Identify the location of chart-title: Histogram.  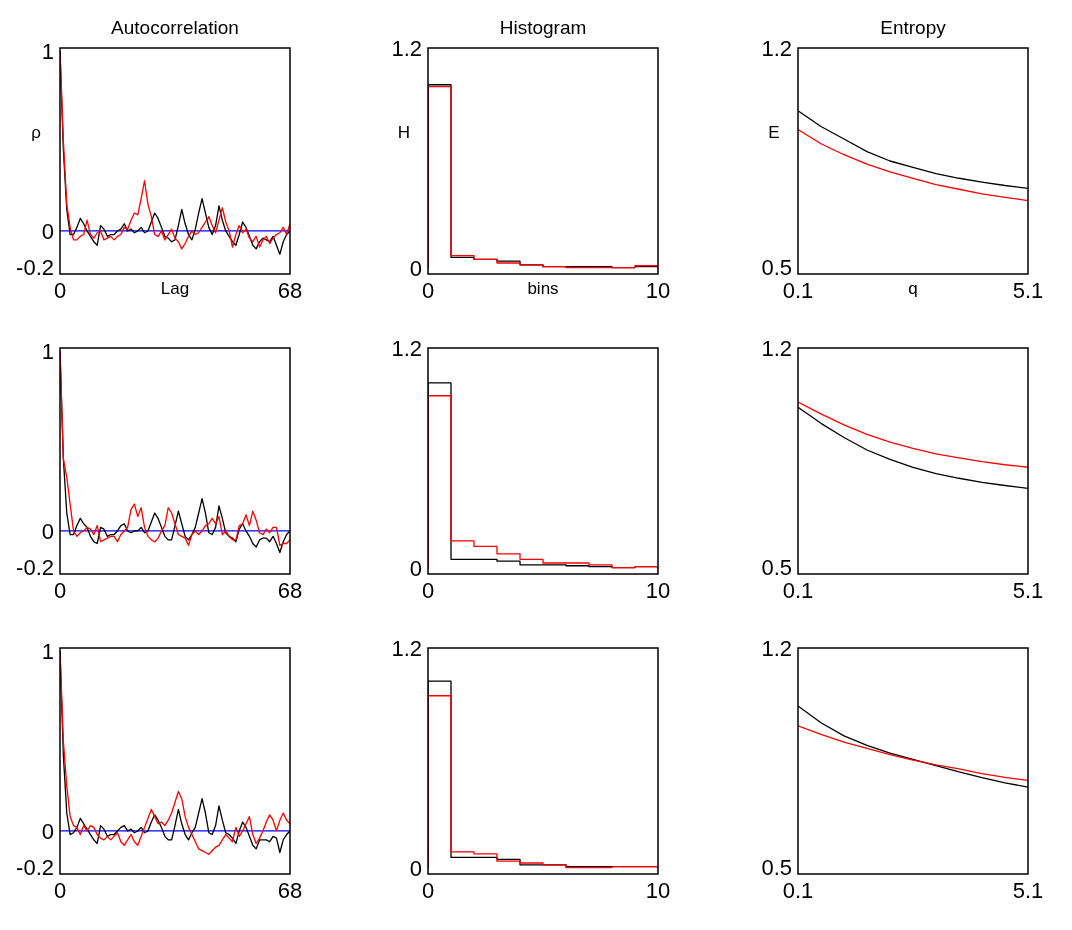
(543, 27).